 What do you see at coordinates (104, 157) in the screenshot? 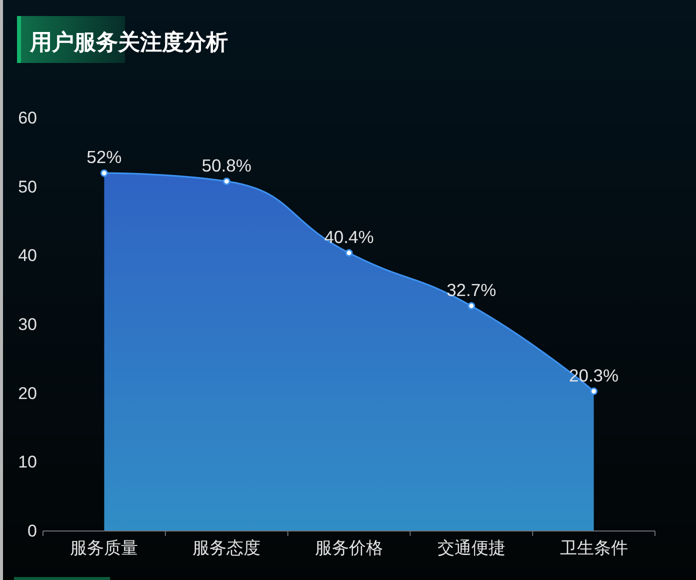
I see `data-label: 52%` at bounding box center [104, 157].